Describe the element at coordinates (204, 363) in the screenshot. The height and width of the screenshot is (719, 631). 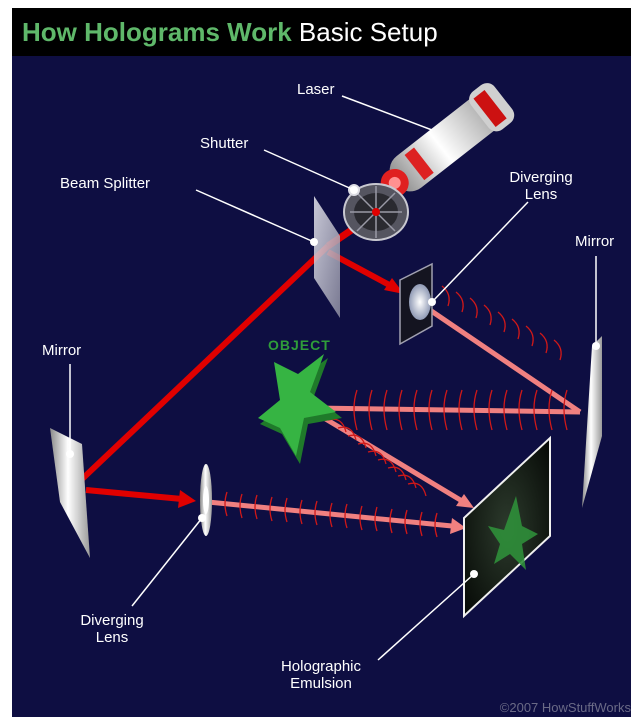
I see `beam-splitter-to-mirror` at that location.